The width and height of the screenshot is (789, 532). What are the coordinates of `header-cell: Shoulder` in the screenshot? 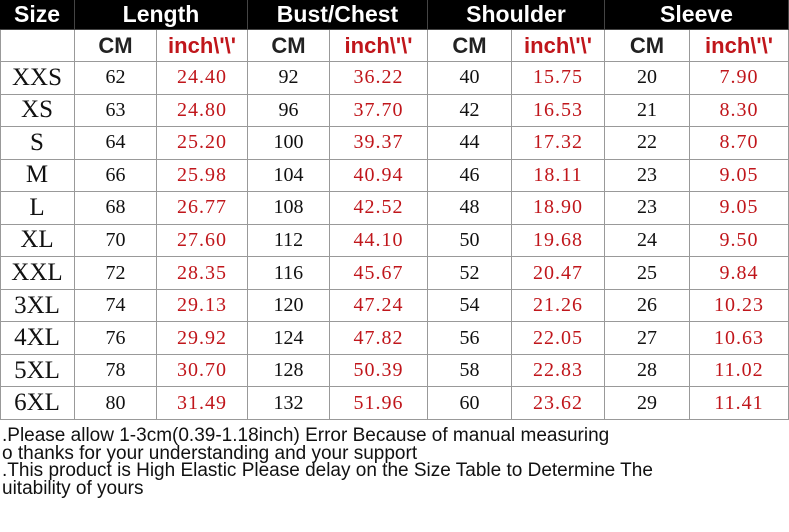 It's located at (516, 15).